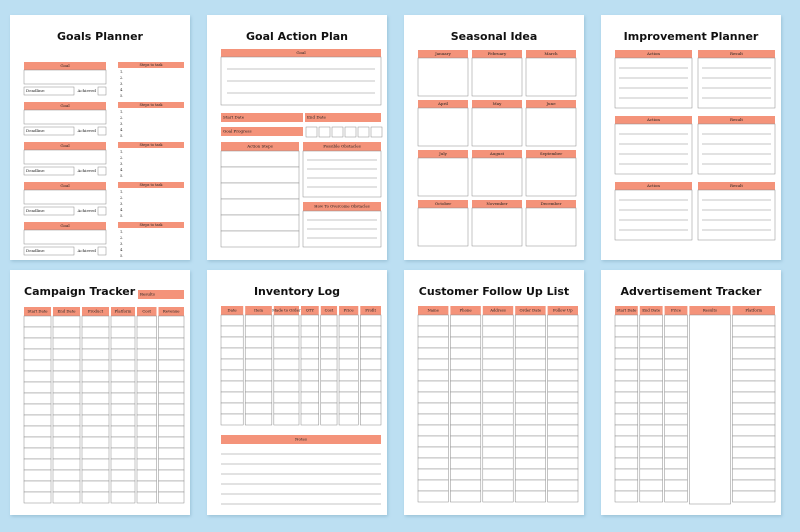  What do you see at coordinates (329, 310) in the screenshot?
I see `column-label: Cost` at bounding box center [329, 310].